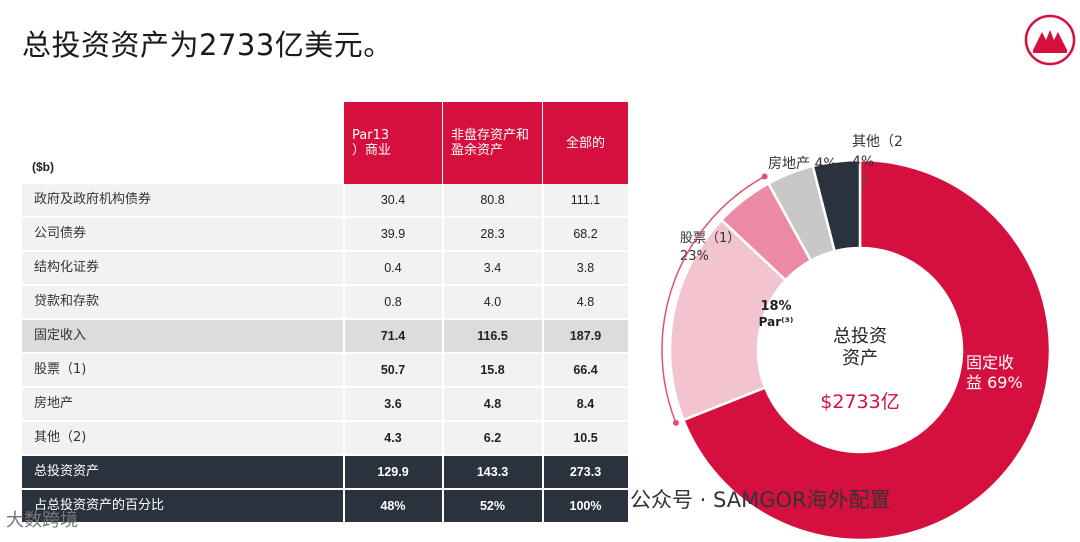 The height and width of the screenshot is (542, 1080). Describe the element at coordinates (860, 347) in the screenshot. I see `center-label: 总投资资产` at that location.